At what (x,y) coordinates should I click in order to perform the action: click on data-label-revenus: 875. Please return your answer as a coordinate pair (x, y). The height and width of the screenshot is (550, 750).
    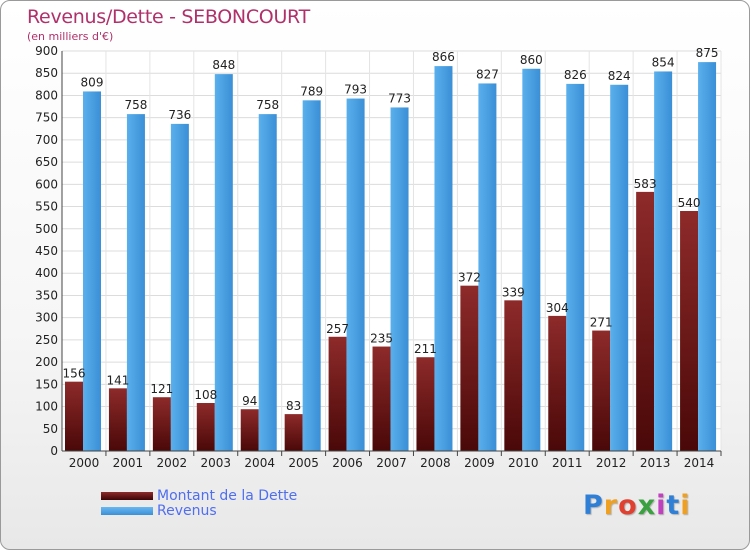
    Looking at the image, I should click on (707, 53).